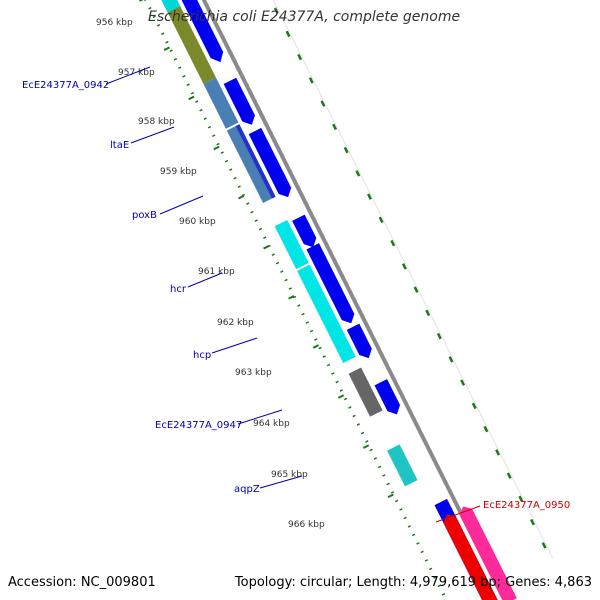  What do you see at coordinates (247, 489) in the screenshot?
I see `gene-label: aqpZ` at bounding box center [247, 489].